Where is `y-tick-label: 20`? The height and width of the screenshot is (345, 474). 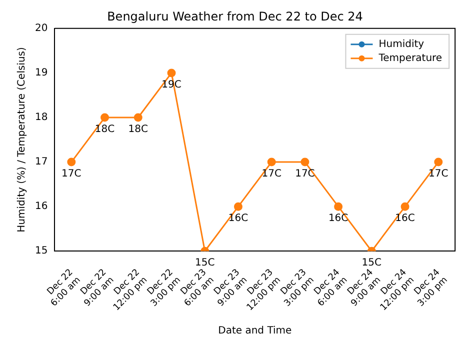 y-tick-label: 20 is located at coordinates (41, 28).